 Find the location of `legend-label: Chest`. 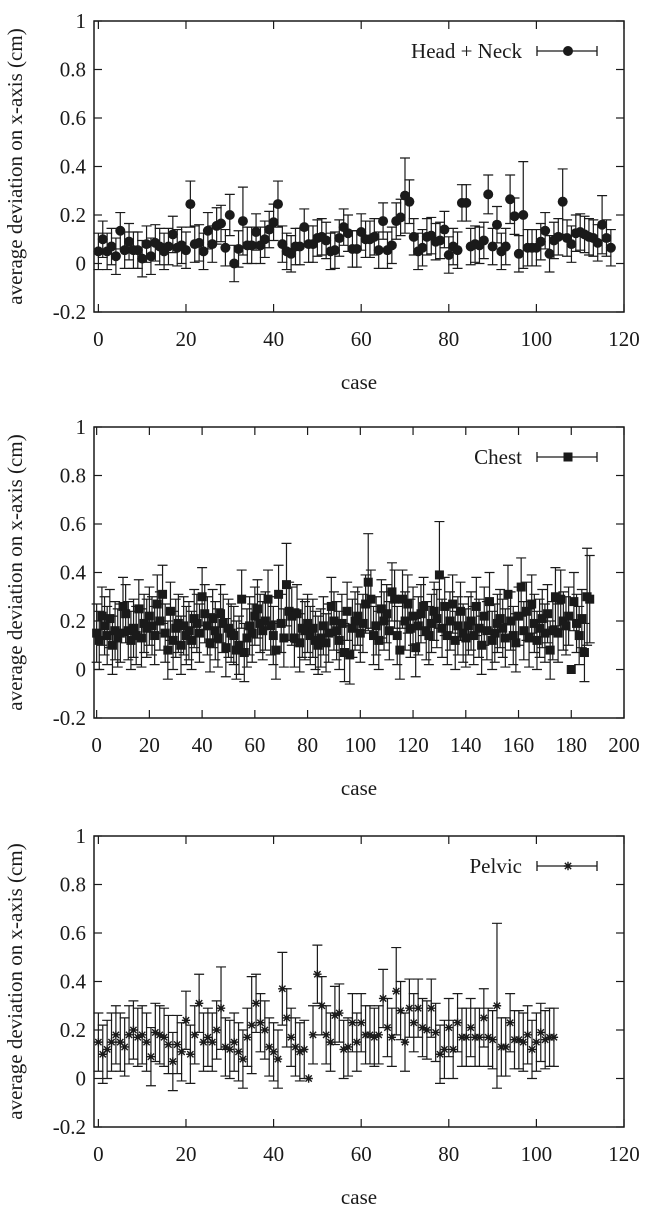

legend-label: Chest is located at coordinates (498, 457).